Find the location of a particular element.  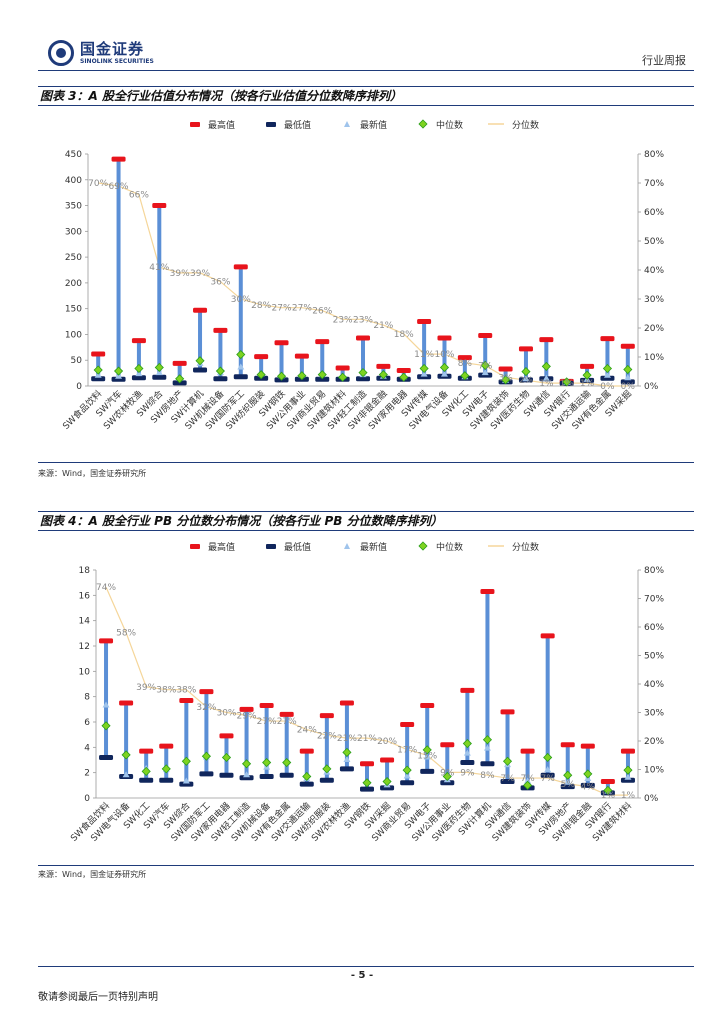

c4-percentile-label: 1% is located at coordinates (608, 796).